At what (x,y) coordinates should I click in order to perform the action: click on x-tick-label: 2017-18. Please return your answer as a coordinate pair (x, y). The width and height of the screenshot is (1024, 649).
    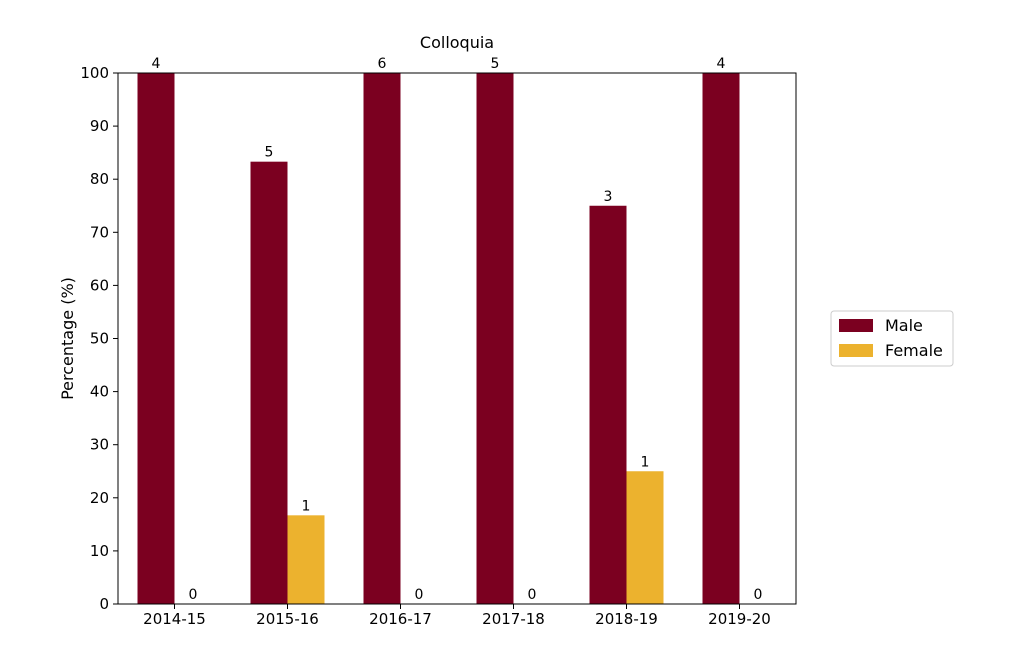
    Looking at the image, I should click on (513, 619).